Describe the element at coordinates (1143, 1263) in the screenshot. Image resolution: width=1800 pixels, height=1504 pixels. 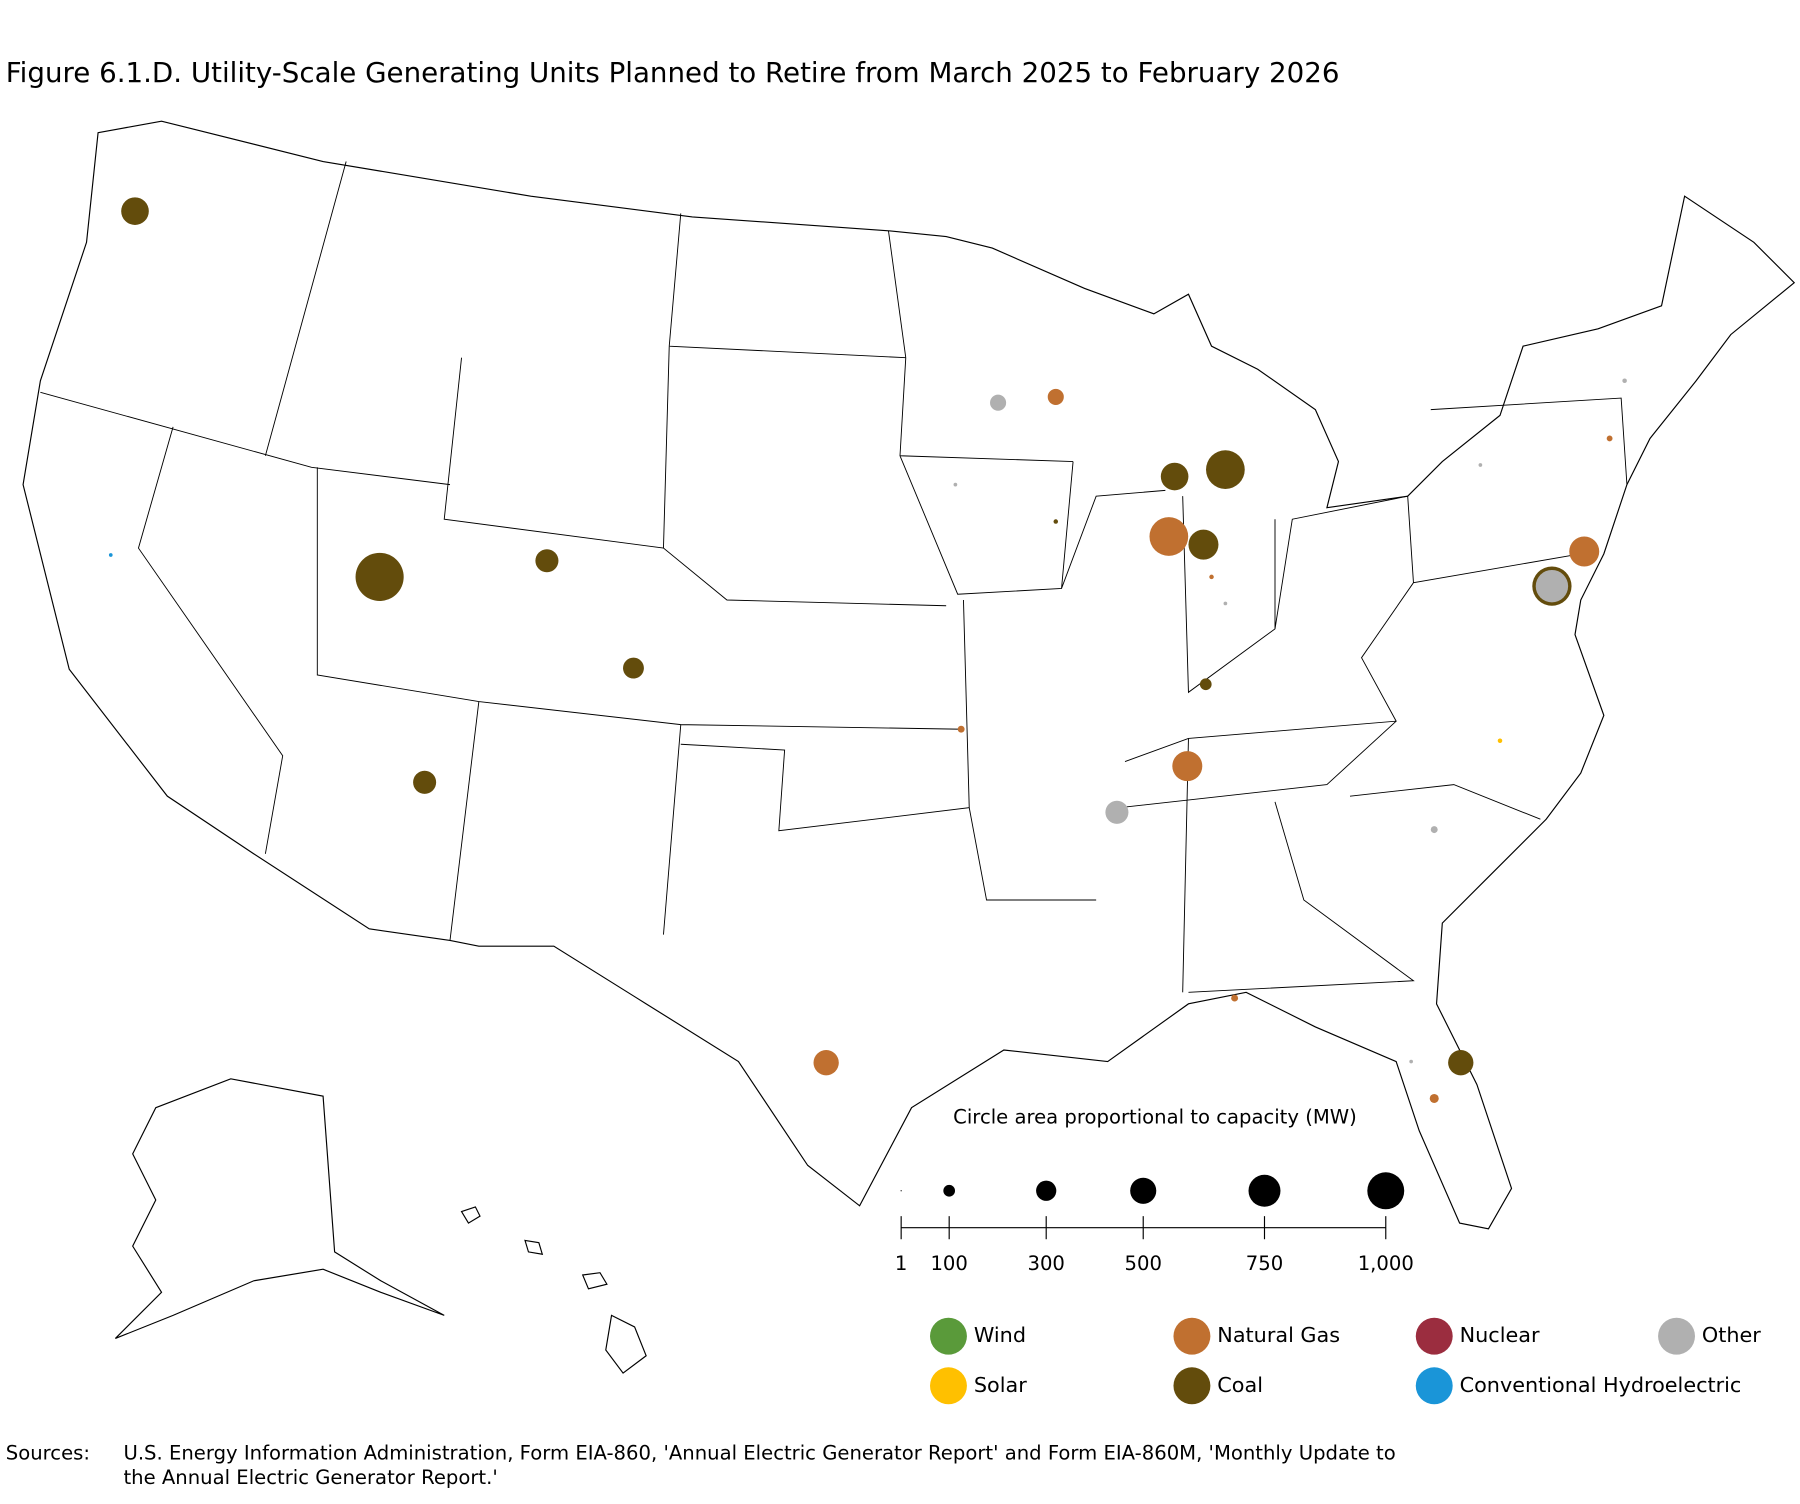
I see `size-legend-label: 500` at that location.